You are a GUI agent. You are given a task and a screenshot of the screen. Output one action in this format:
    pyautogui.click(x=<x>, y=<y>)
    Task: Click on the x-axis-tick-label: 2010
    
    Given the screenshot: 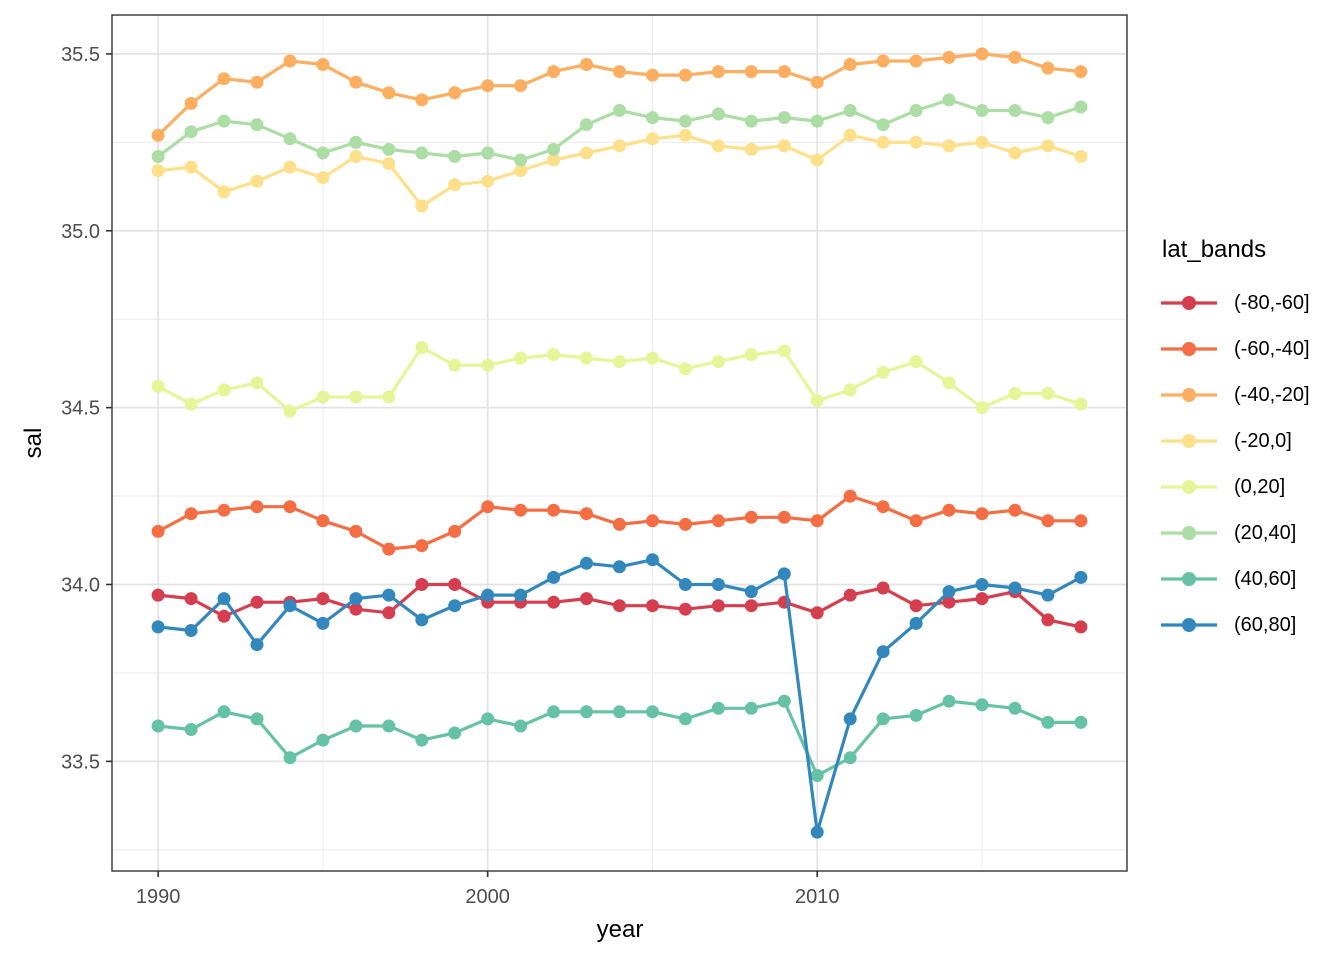 What is the action you would take?
    pyautogui.click(x=817, y=897)
    